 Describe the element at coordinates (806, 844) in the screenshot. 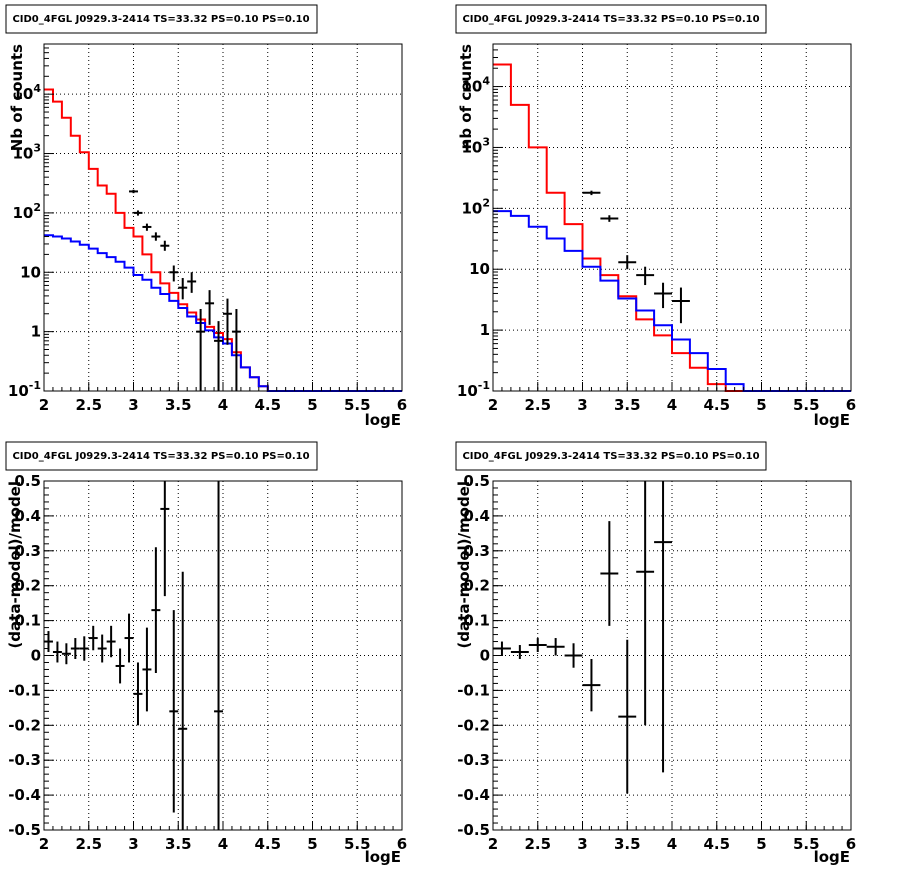

I see `x-tick-label: 5.5` at that location.